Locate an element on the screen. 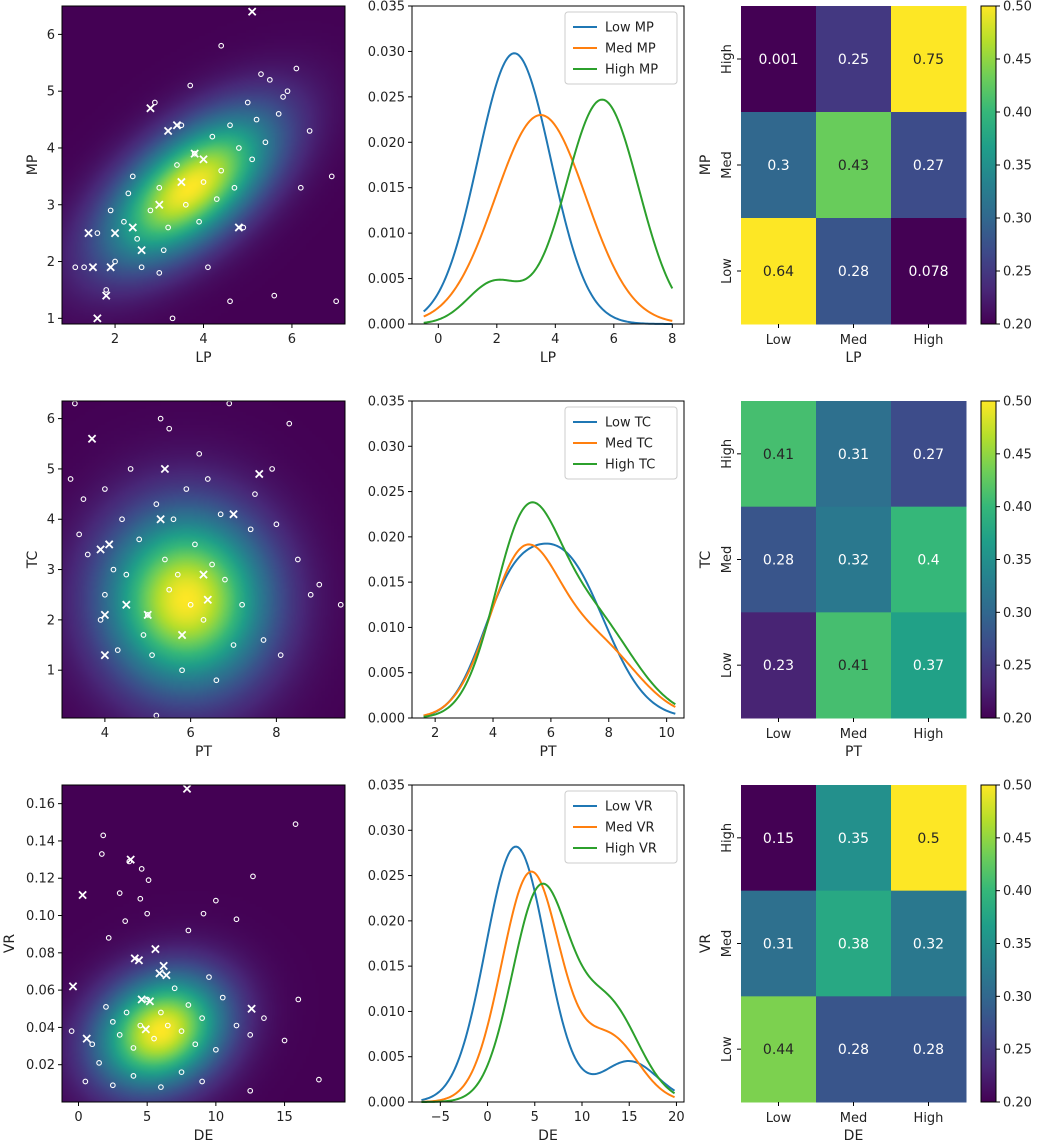  y-tick-label: 0.030 is located at coordinates (386, 831).